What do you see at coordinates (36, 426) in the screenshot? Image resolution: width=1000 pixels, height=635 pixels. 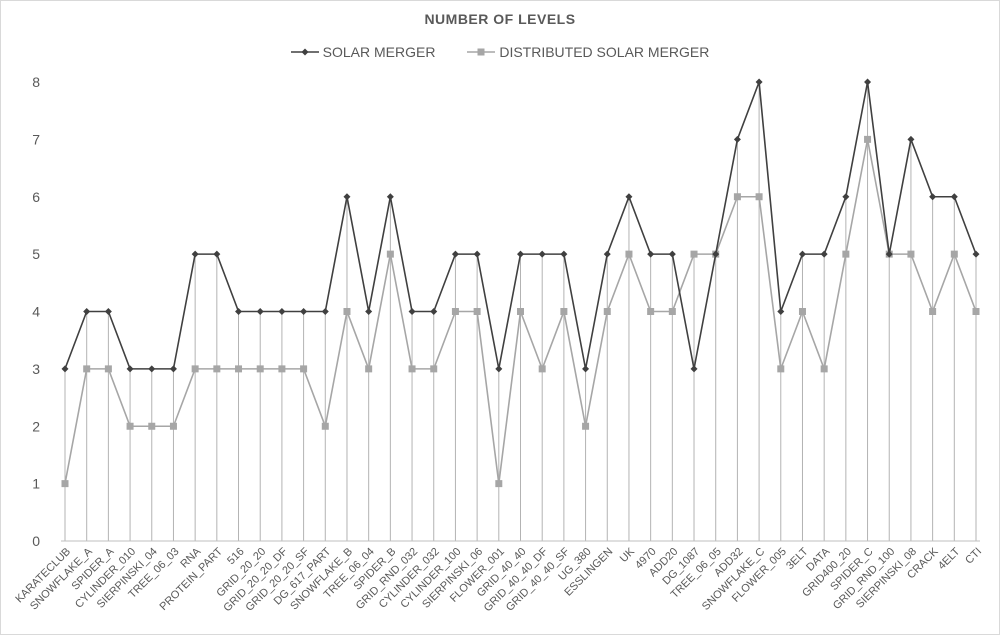 I see `y-tick-label: 2` at bounding box center [36, 426].